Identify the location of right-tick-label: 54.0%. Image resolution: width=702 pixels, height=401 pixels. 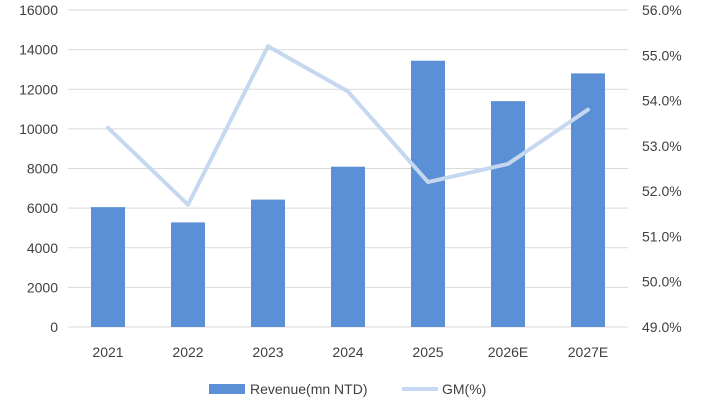
(662, 101).